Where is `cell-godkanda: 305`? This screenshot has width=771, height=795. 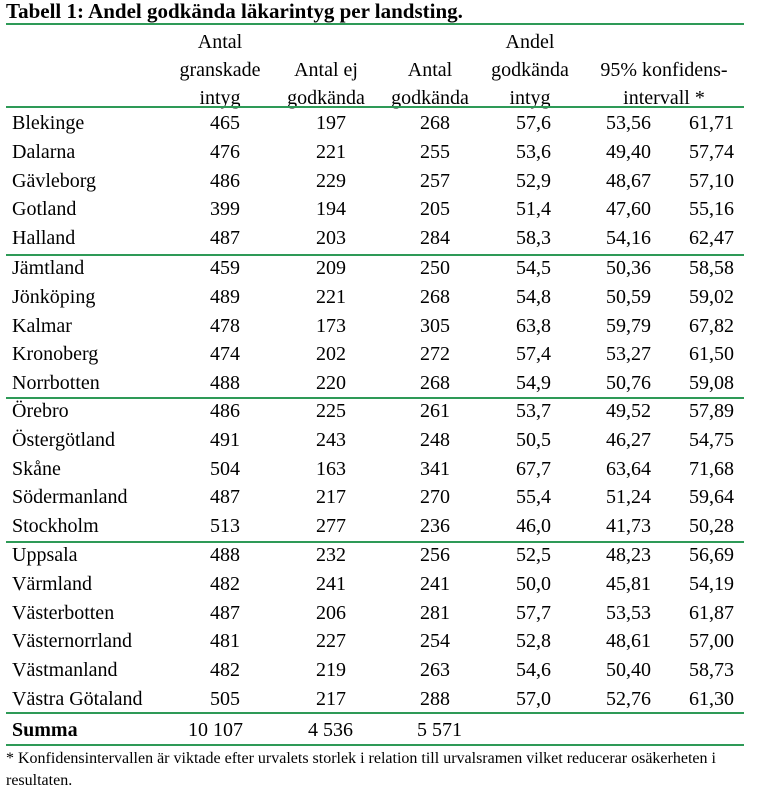 cell-godkanda: 305 is located at coordinates (435, 325).